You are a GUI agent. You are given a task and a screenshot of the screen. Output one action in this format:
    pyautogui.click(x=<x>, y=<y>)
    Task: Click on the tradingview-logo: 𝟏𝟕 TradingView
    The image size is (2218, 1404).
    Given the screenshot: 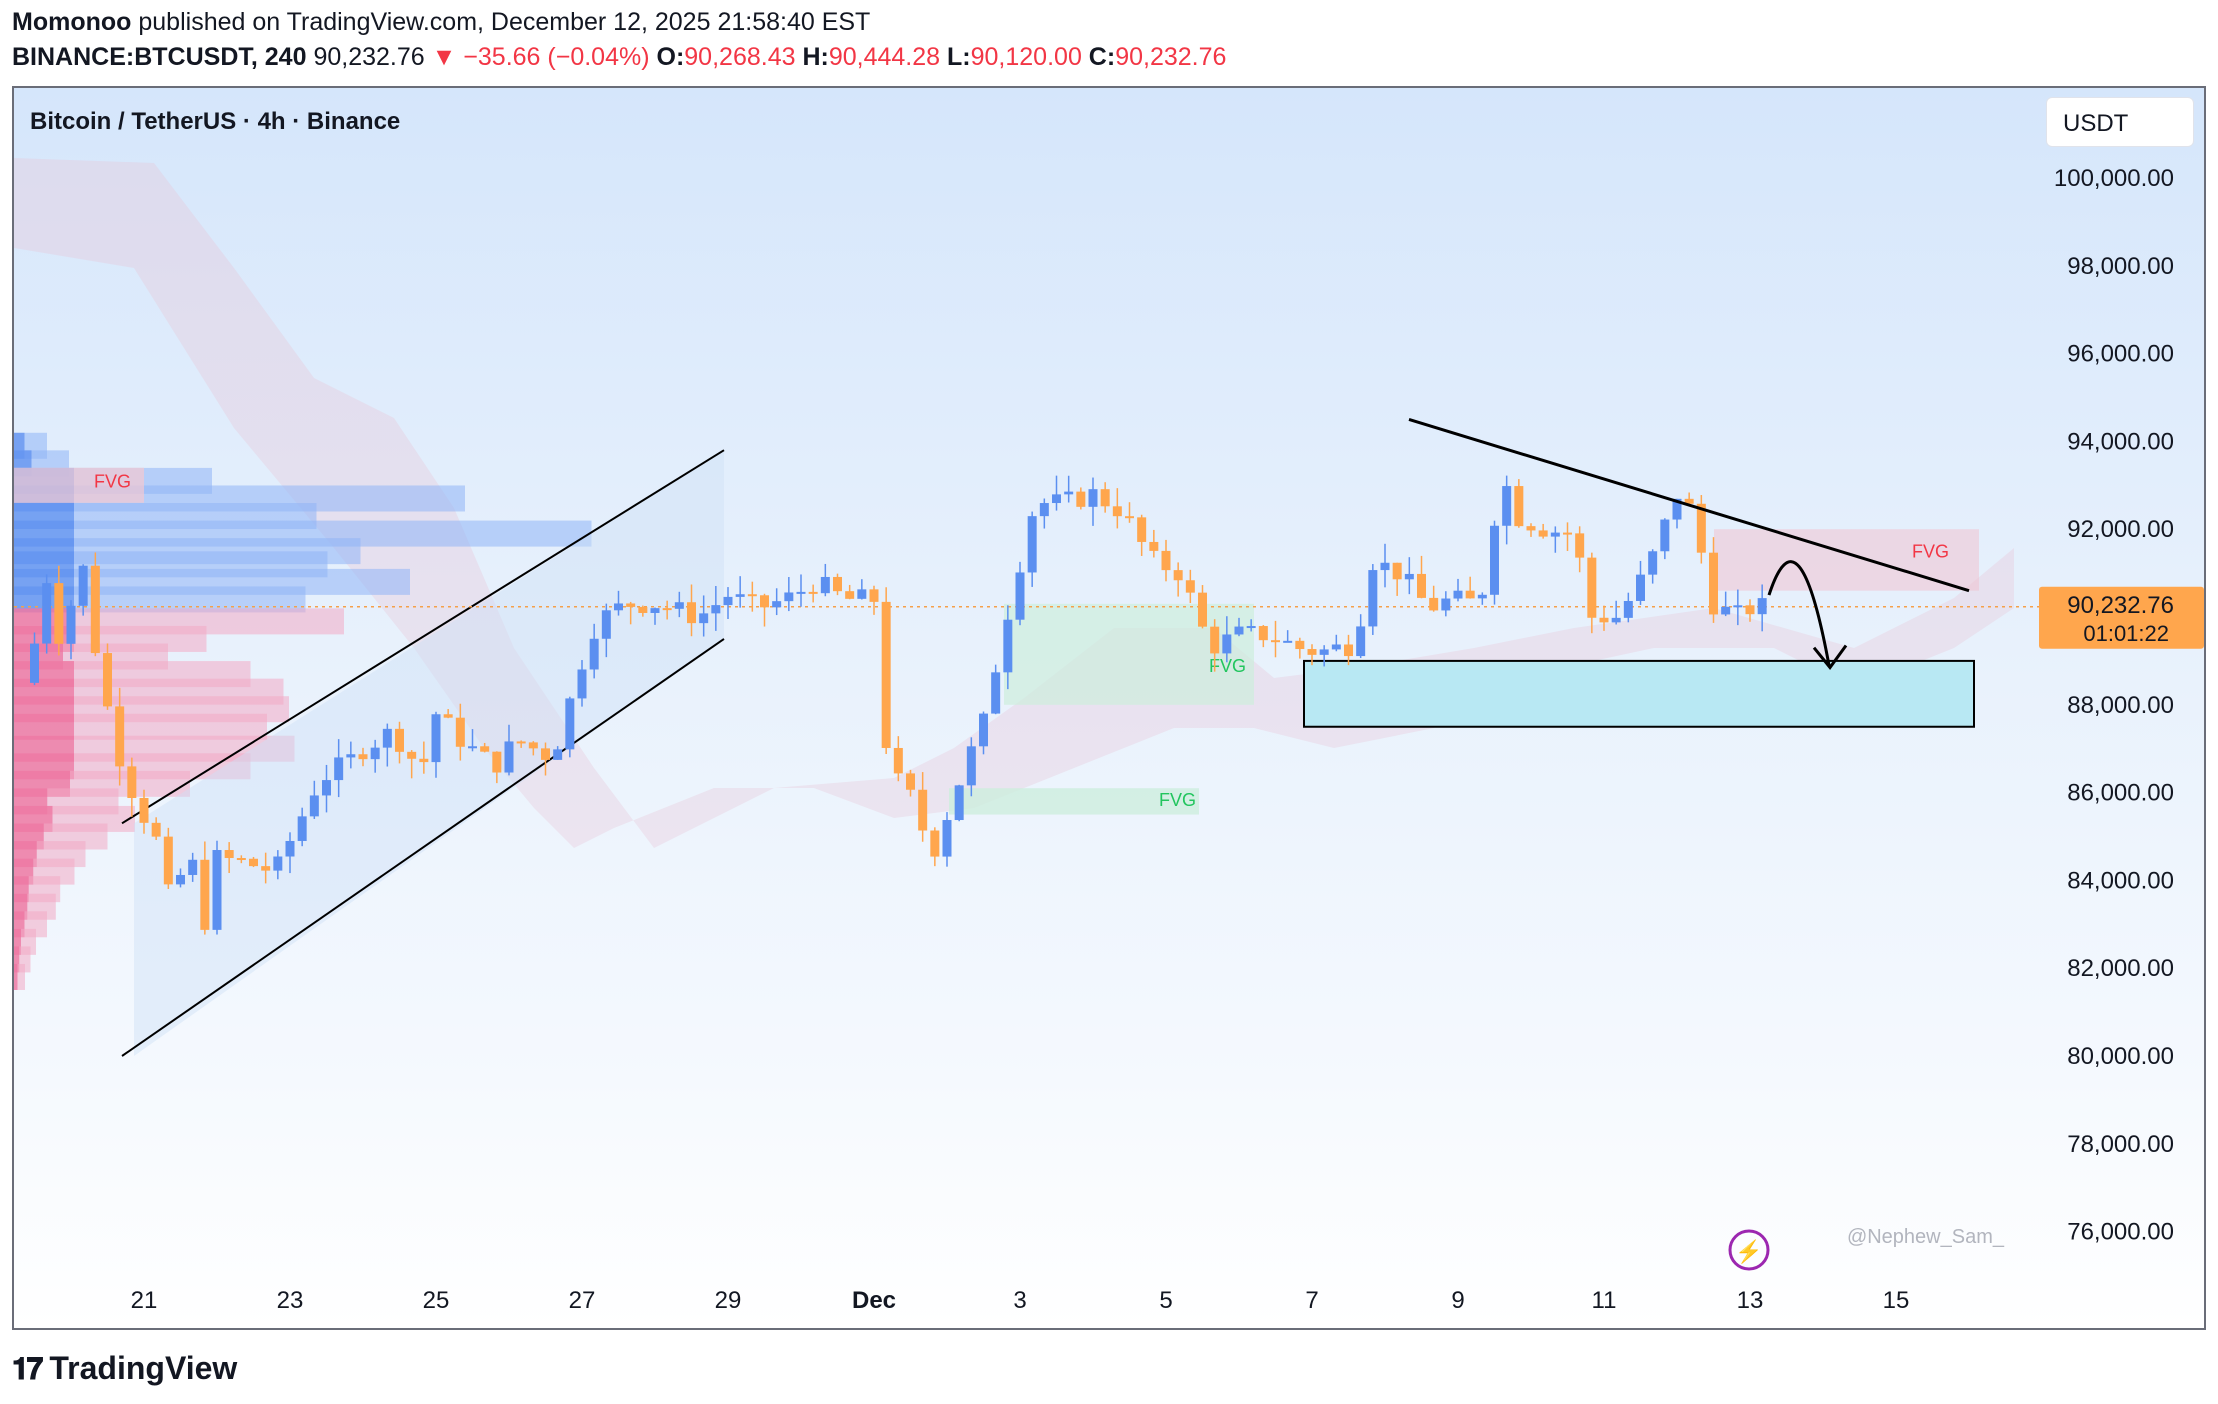 What is the action you would take?
    pyautogui.click(x=124, y=1368)
    